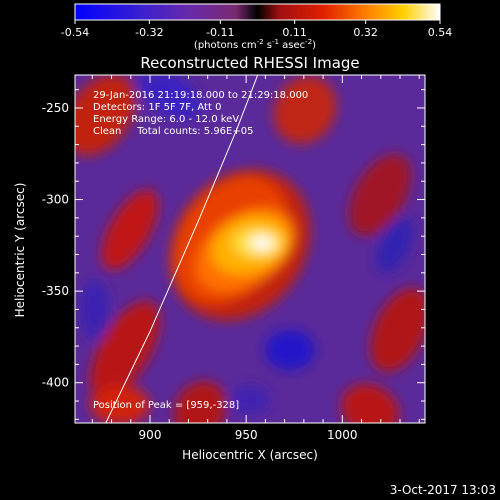  Describe the element at coordinates (443, 490) in the screenshot. I see `footer-date: 3-Oct-2017 13:03` at that location.